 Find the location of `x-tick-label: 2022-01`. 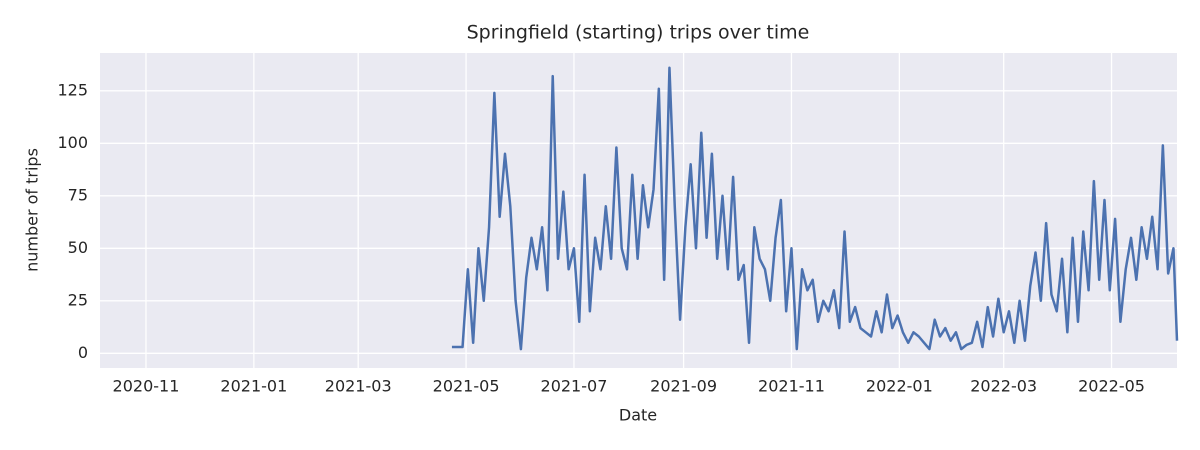

x-tick-label: 2022-01 is located at coordinates (899, 386).